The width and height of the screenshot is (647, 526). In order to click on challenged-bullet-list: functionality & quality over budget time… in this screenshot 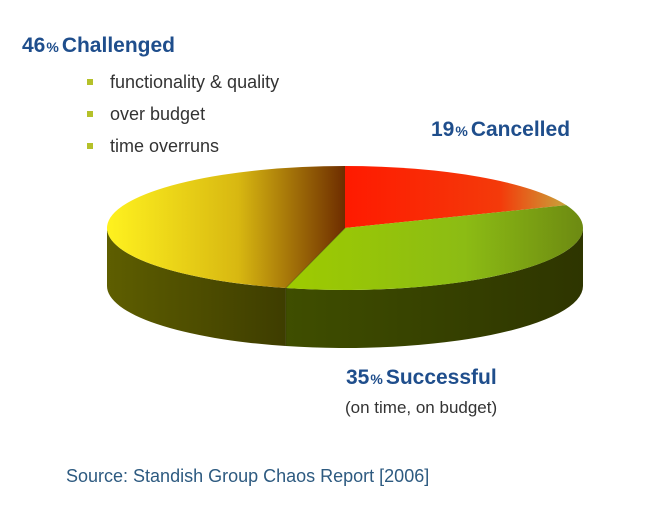, I will do `click(182, 114)`.